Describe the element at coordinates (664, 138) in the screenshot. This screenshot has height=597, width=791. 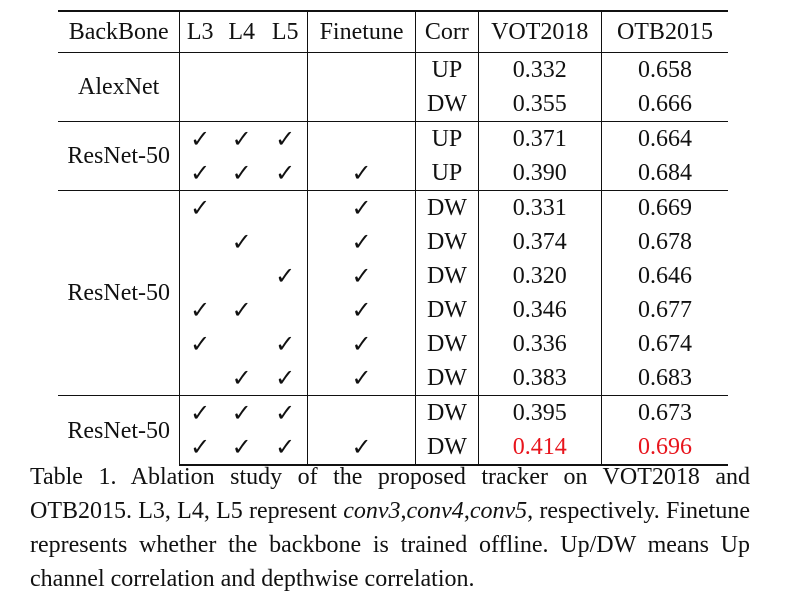
I see `otb2015-cell: 0.664` at that location.